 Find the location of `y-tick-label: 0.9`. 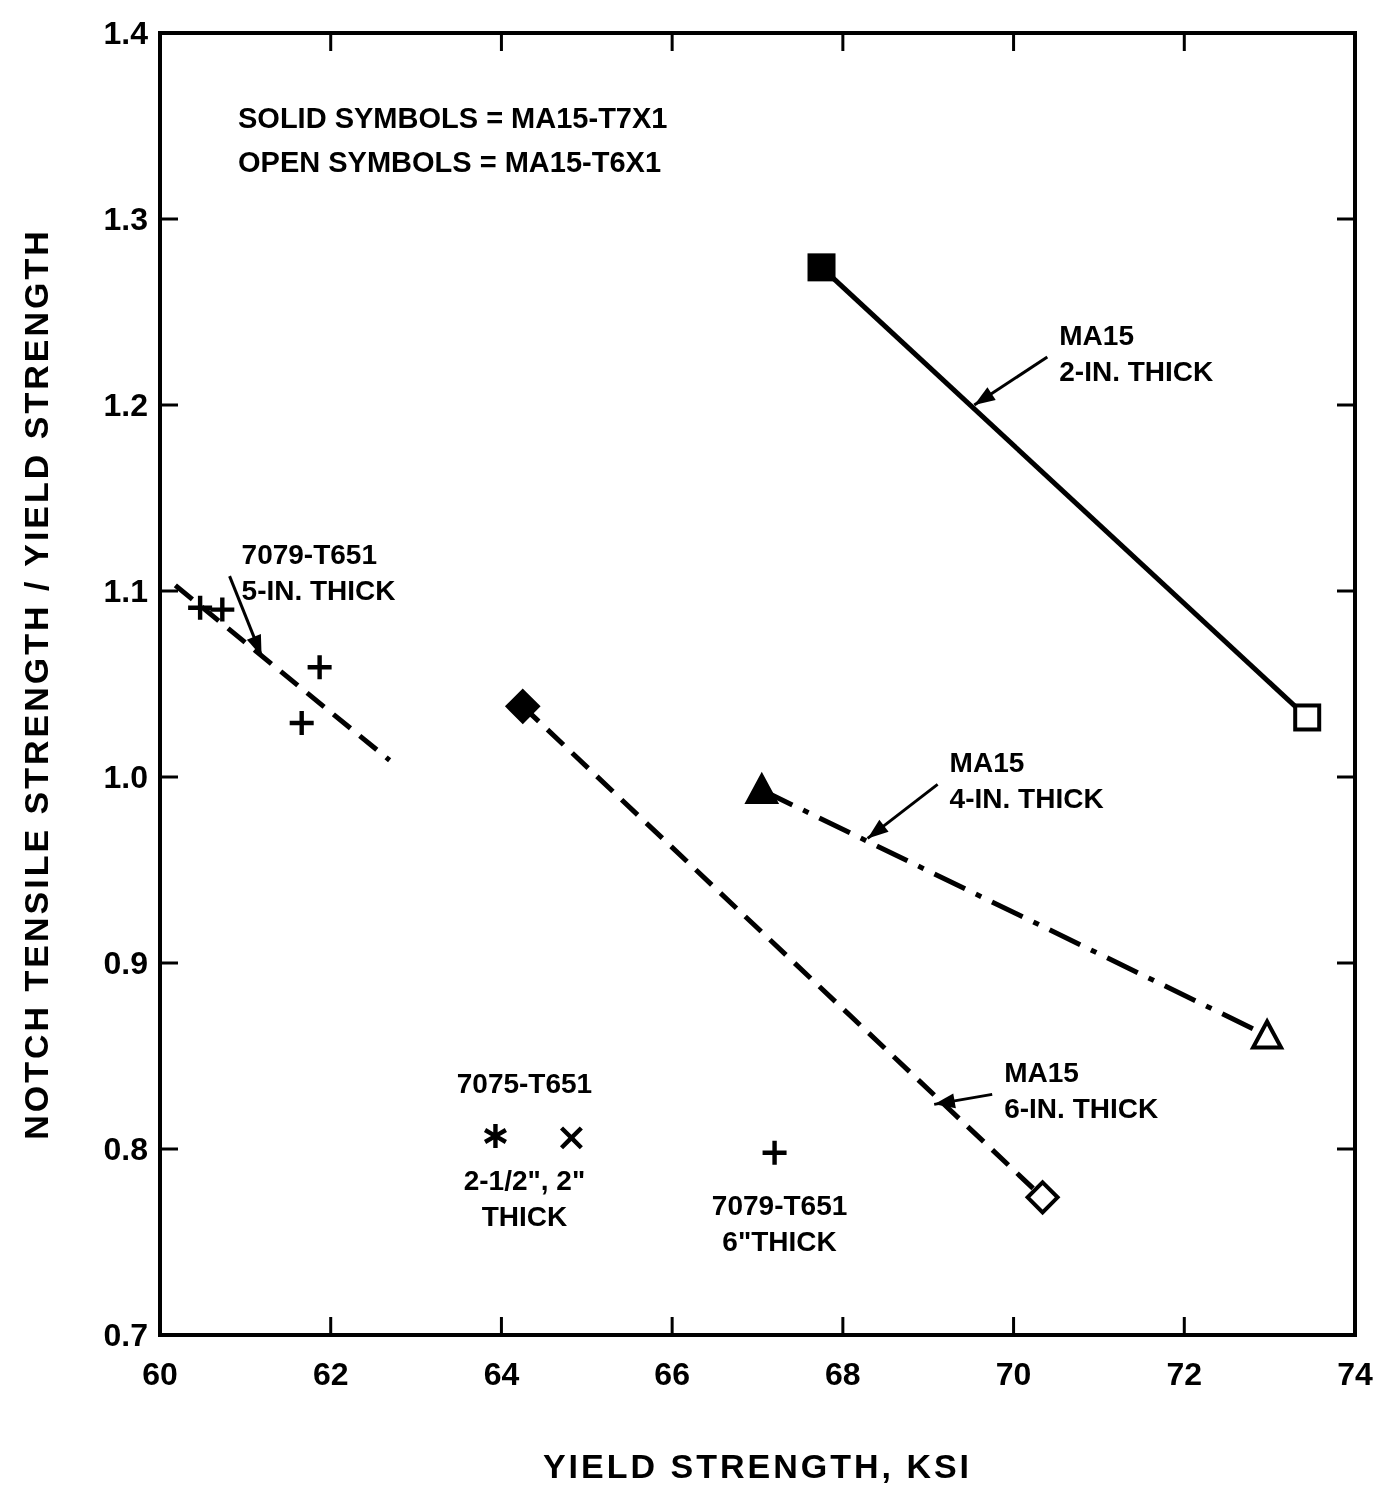

y-tick-label: 0.9 is located at coordinates (125, 963).